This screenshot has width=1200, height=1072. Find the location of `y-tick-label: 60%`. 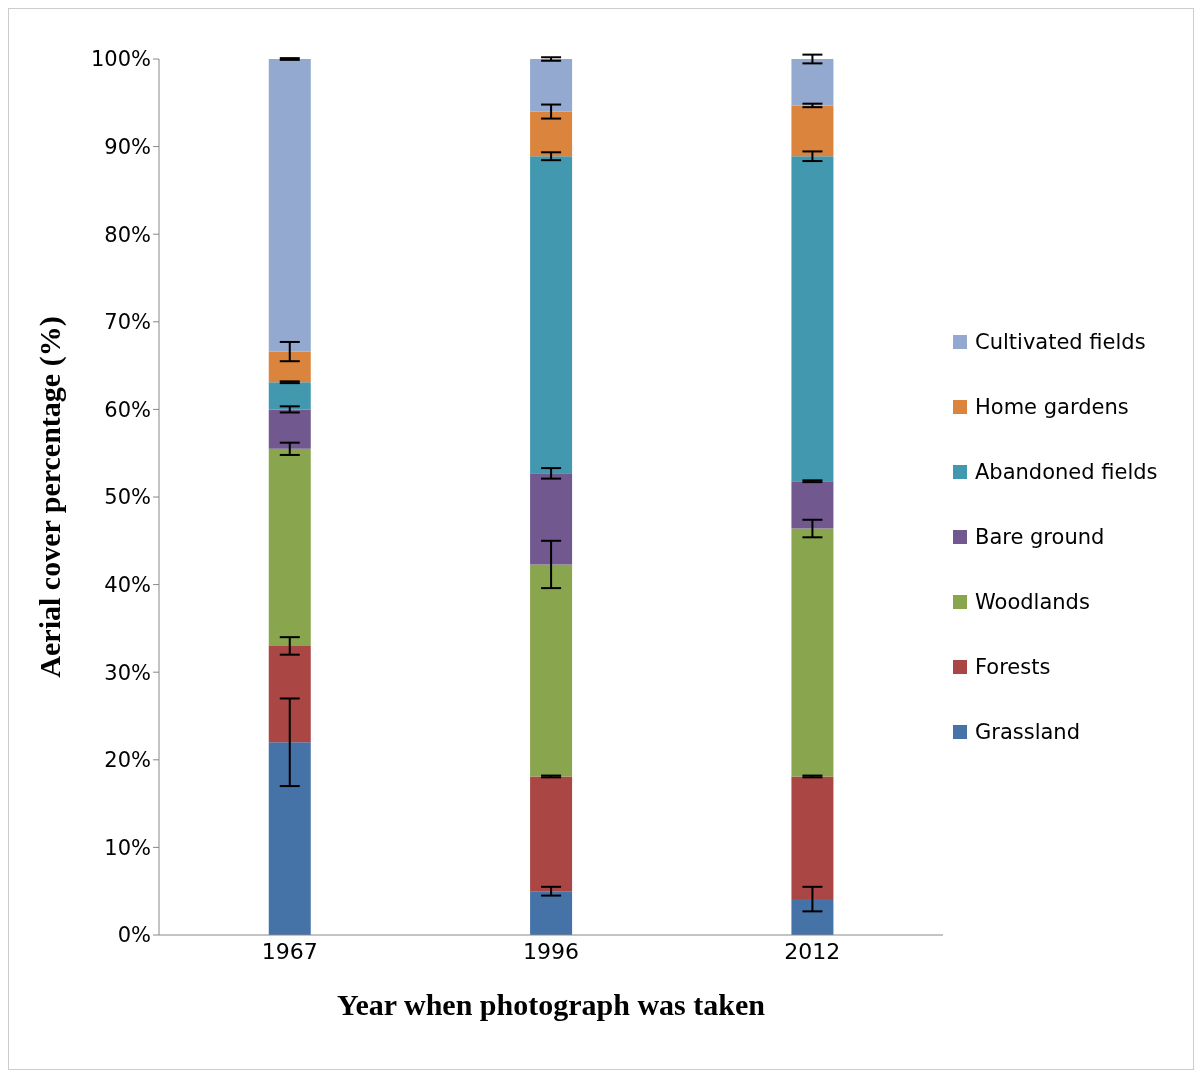

y-tick-label: 60% is located at coordinates (127, 409).